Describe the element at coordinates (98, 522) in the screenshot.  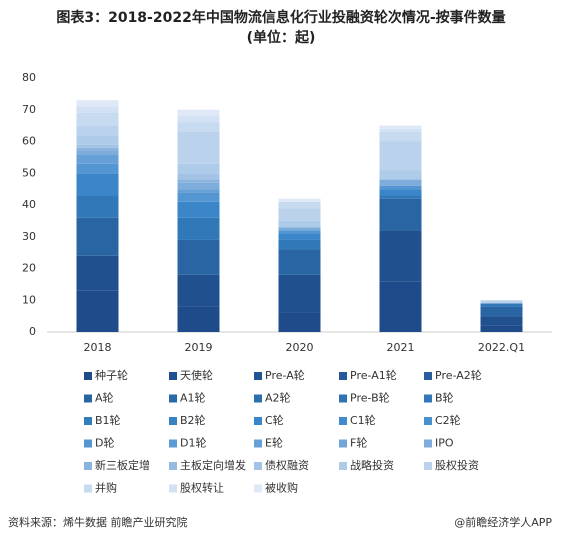
I see `source: 资料来源：烯牛数据 前瞻产业研究院` at that location.